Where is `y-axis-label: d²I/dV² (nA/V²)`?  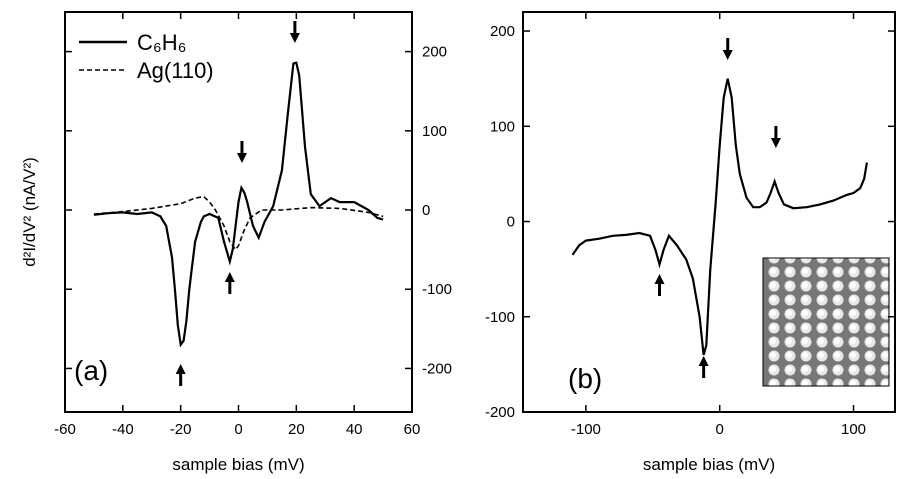 y-axis-label: d²I/dV² (nA/V²) is located at coordinates (29, 212).